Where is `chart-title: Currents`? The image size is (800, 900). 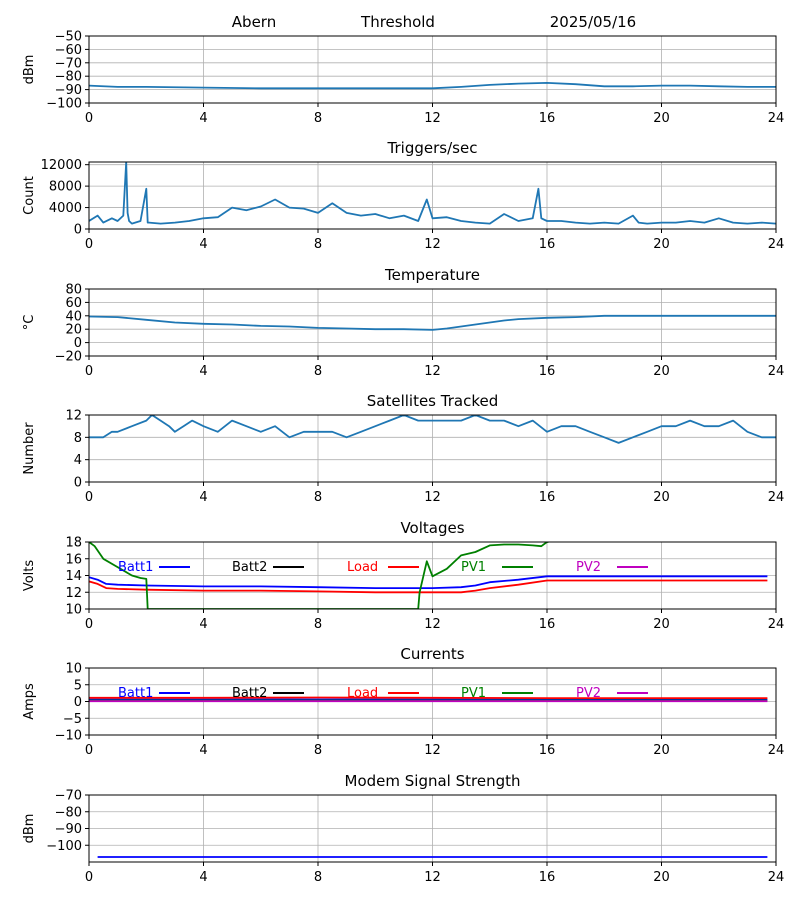
chart-title: Currents is located at coordinates (432, 654).